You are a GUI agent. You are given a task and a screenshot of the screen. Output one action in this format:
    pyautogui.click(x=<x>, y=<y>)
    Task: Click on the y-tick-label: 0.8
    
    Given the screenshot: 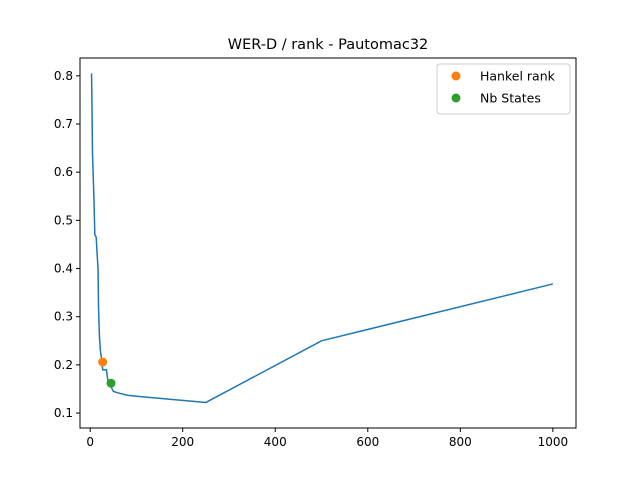 What is the action you would take?
    pyautogui.click(x=63, y=76)
    